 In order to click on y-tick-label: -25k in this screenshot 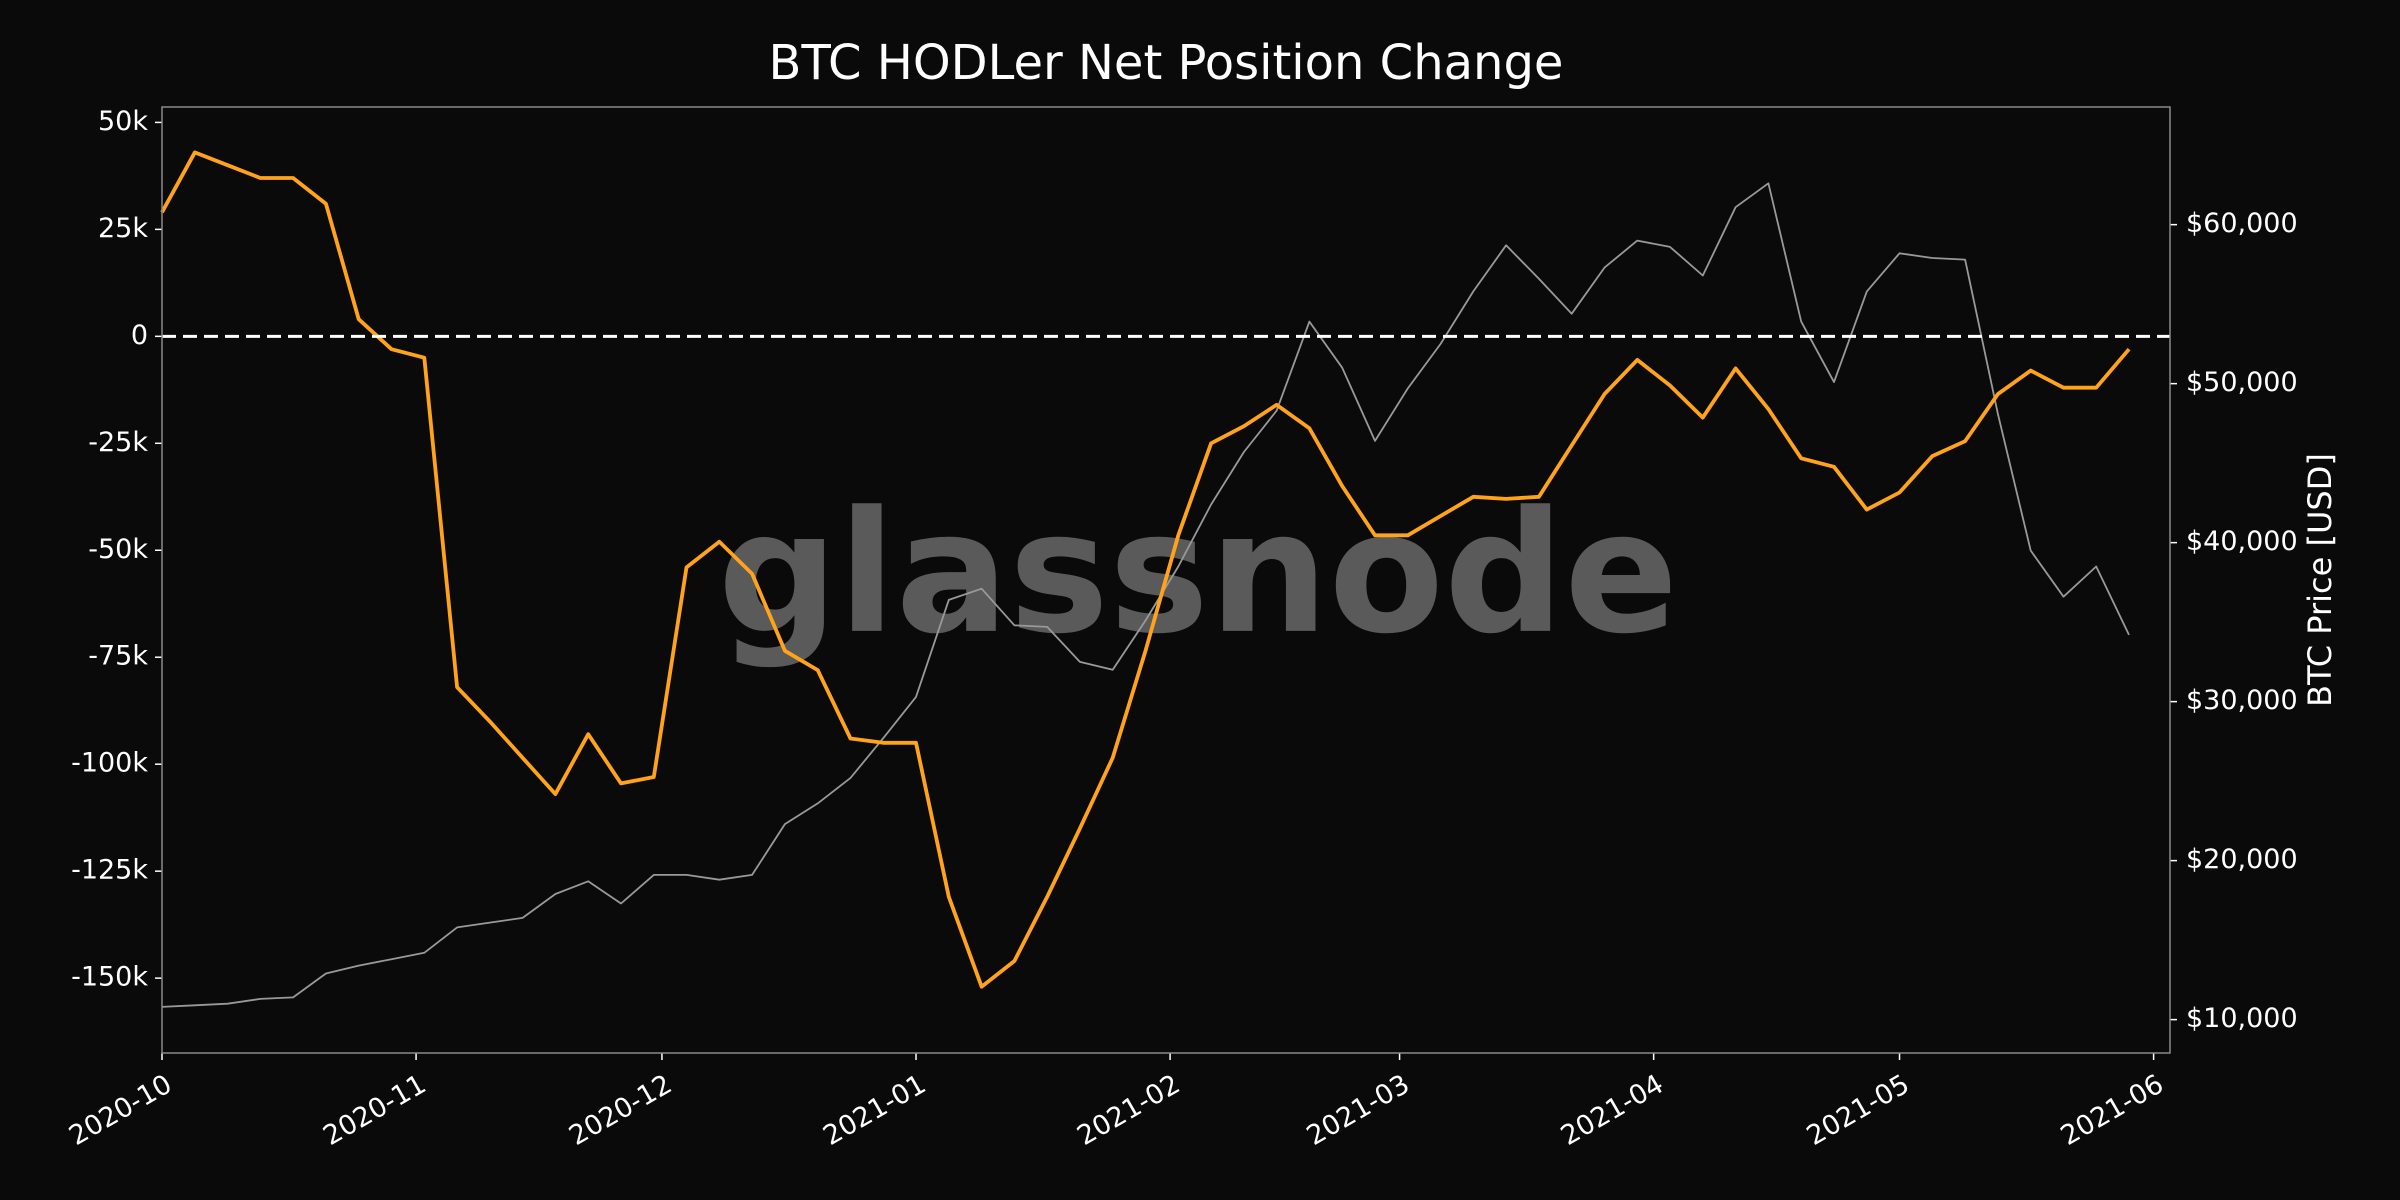, I will do `click(118, 442)`.